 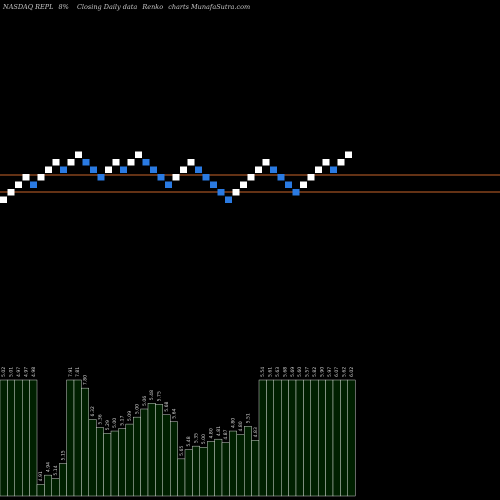 I want to click on volume-label-23: 5.68, so click(x=167, y=406).